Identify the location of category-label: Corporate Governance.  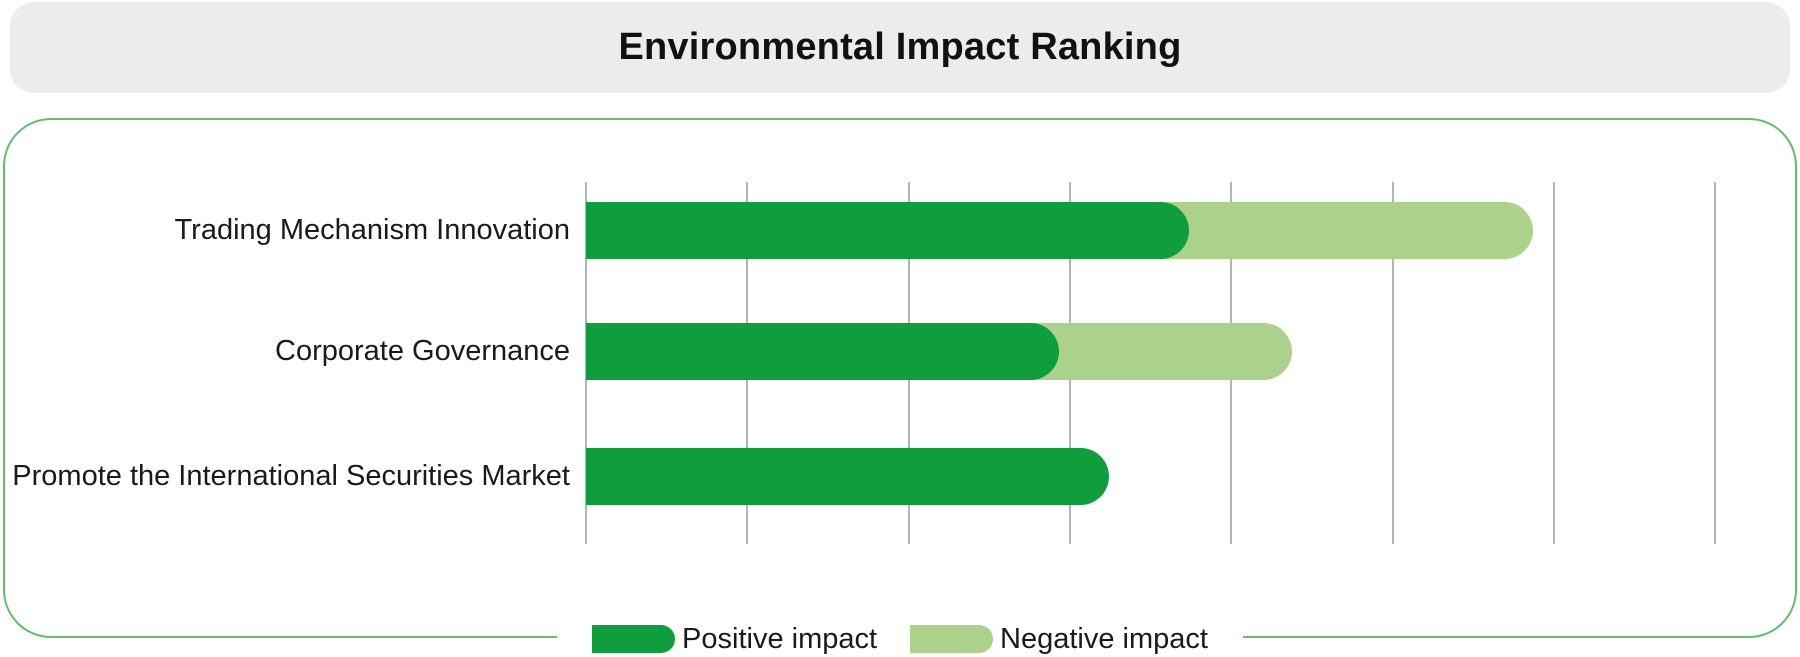
(422, 351).